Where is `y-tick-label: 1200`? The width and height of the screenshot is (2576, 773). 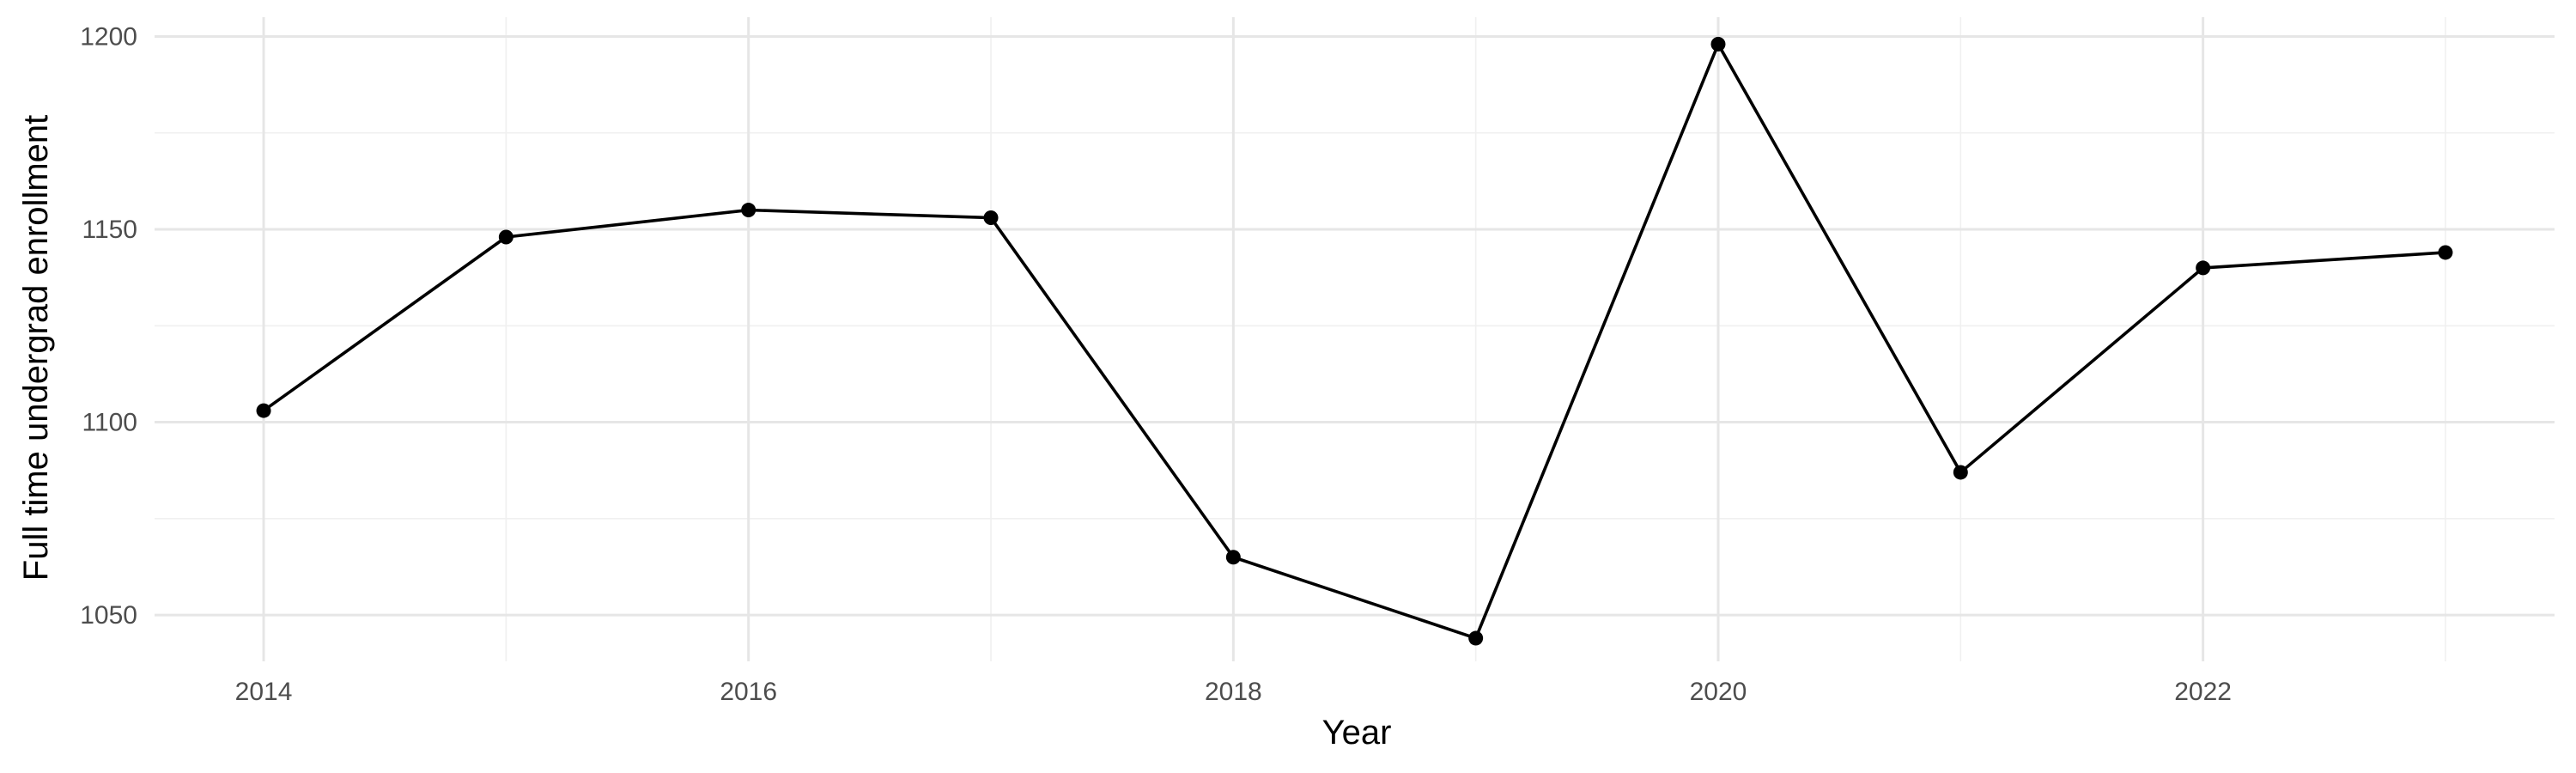
y-tick-label: 1200 is located at coordinates (109, 36).